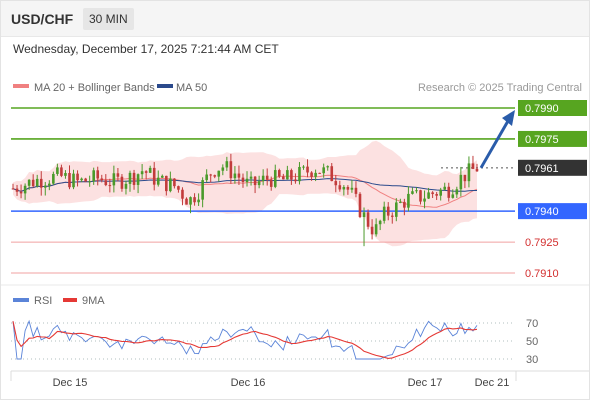 The width and height of the screenshot is (590, 400). I want to click on current-price-label: 0.7961, so click(542, 169).